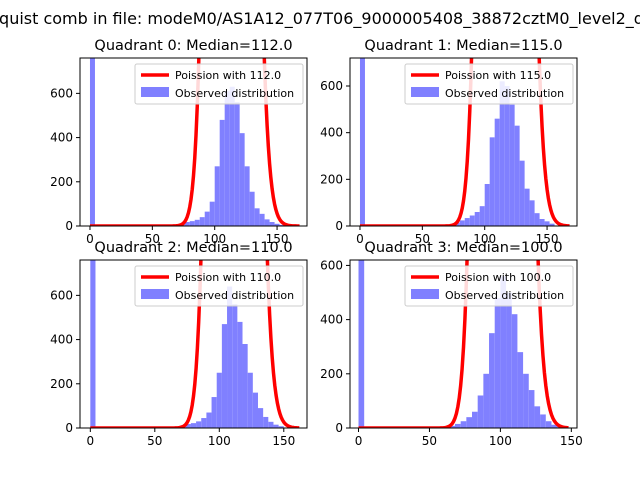 This screenshot has width=640, height=480. What do you see at coordinates (489, 84) in the screenshot?
I see `legend: Poission with 115.0 Observed distribution` at bounding box center [489, 84].